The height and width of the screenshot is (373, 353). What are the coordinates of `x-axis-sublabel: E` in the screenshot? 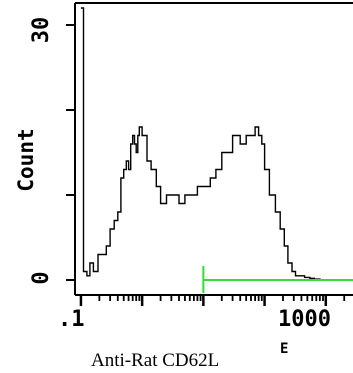 It's located at (284, 349).